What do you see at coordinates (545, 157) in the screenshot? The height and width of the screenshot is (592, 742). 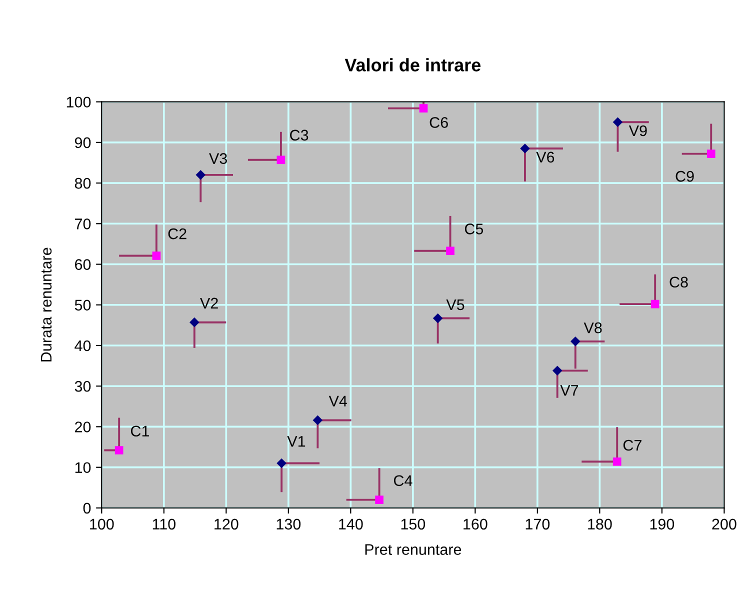 I see `annotation: V6` at bounding box center [545, 157].